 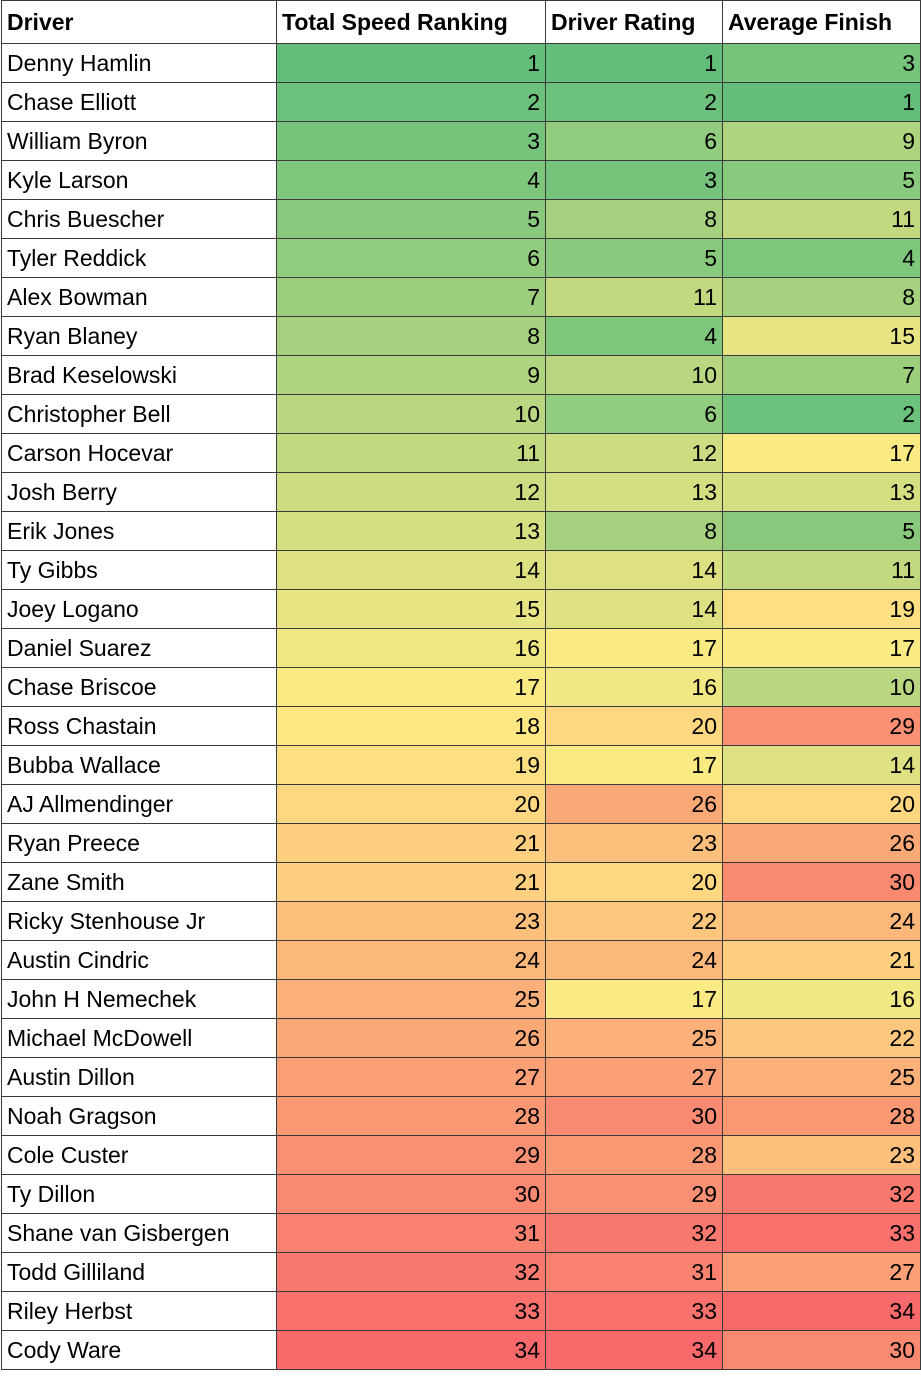 I want to click on table-row: AJ Allmendinger 20 26 20, so click(x=461, y=804).